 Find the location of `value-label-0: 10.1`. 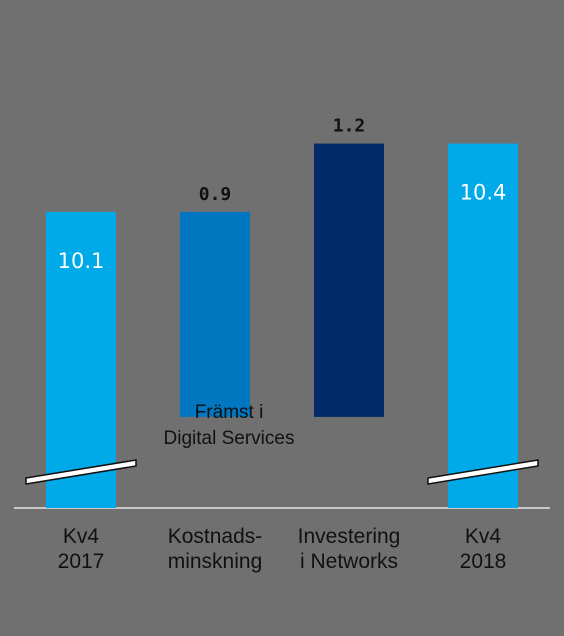

value-label-0: 10.1 is located at coordinates (81, 261).